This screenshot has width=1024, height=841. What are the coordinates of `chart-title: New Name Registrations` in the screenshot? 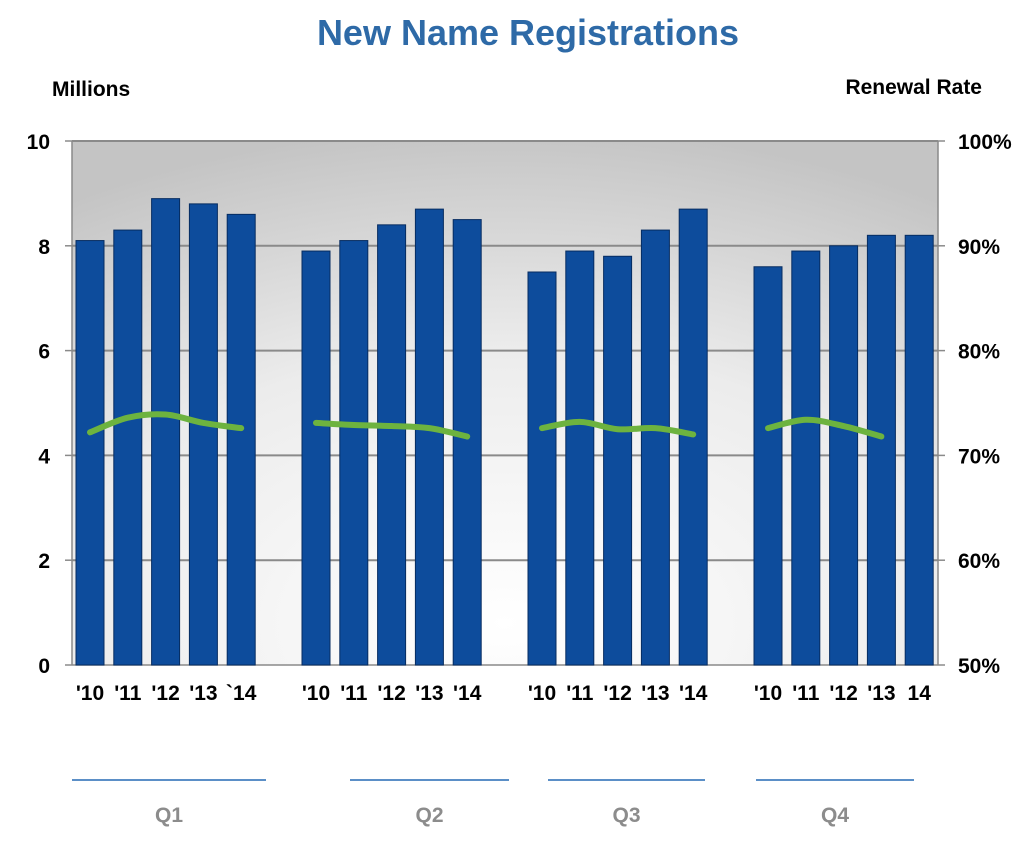 It's located at (528, 32).